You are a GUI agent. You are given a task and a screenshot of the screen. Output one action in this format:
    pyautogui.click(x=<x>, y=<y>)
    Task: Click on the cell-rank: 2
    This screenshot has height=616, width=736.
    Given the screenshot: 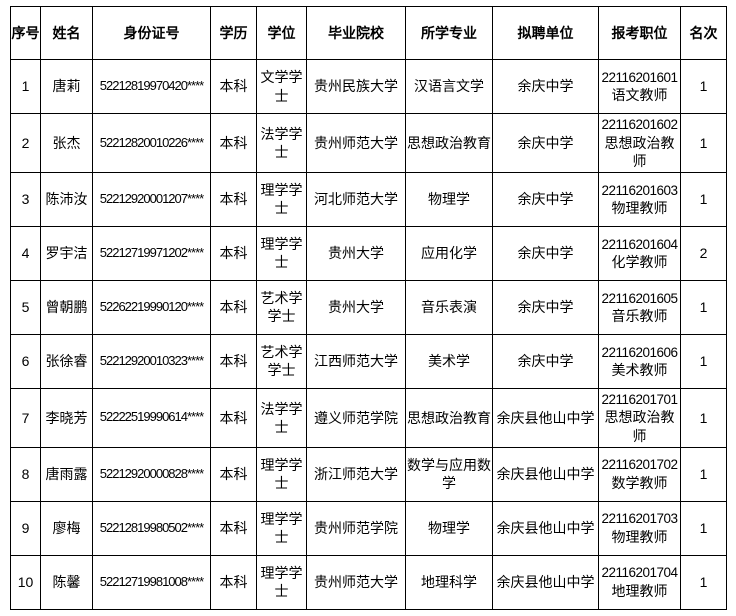 What is the action you would take?
    pyautogui.click(x=703, y=253)
    